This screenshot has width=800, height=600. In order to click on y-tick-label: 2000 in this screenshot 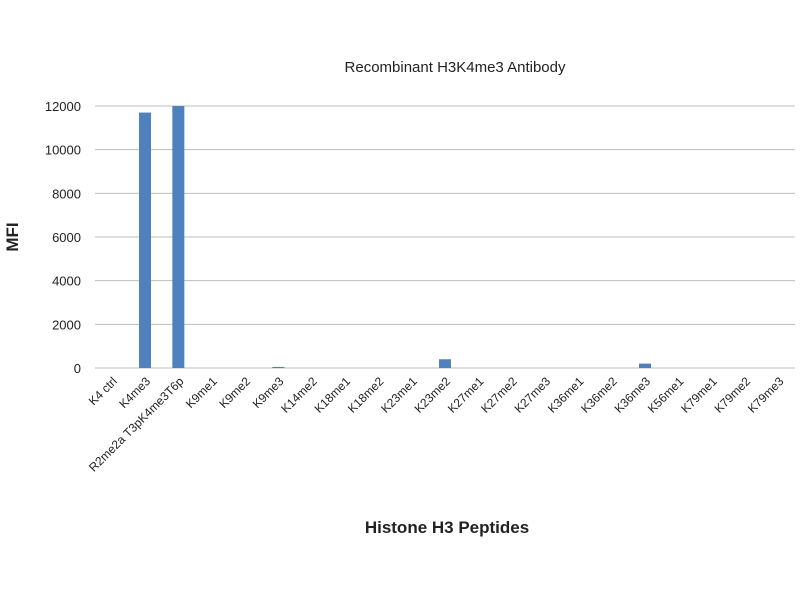, I will do `click(66, 324)`.